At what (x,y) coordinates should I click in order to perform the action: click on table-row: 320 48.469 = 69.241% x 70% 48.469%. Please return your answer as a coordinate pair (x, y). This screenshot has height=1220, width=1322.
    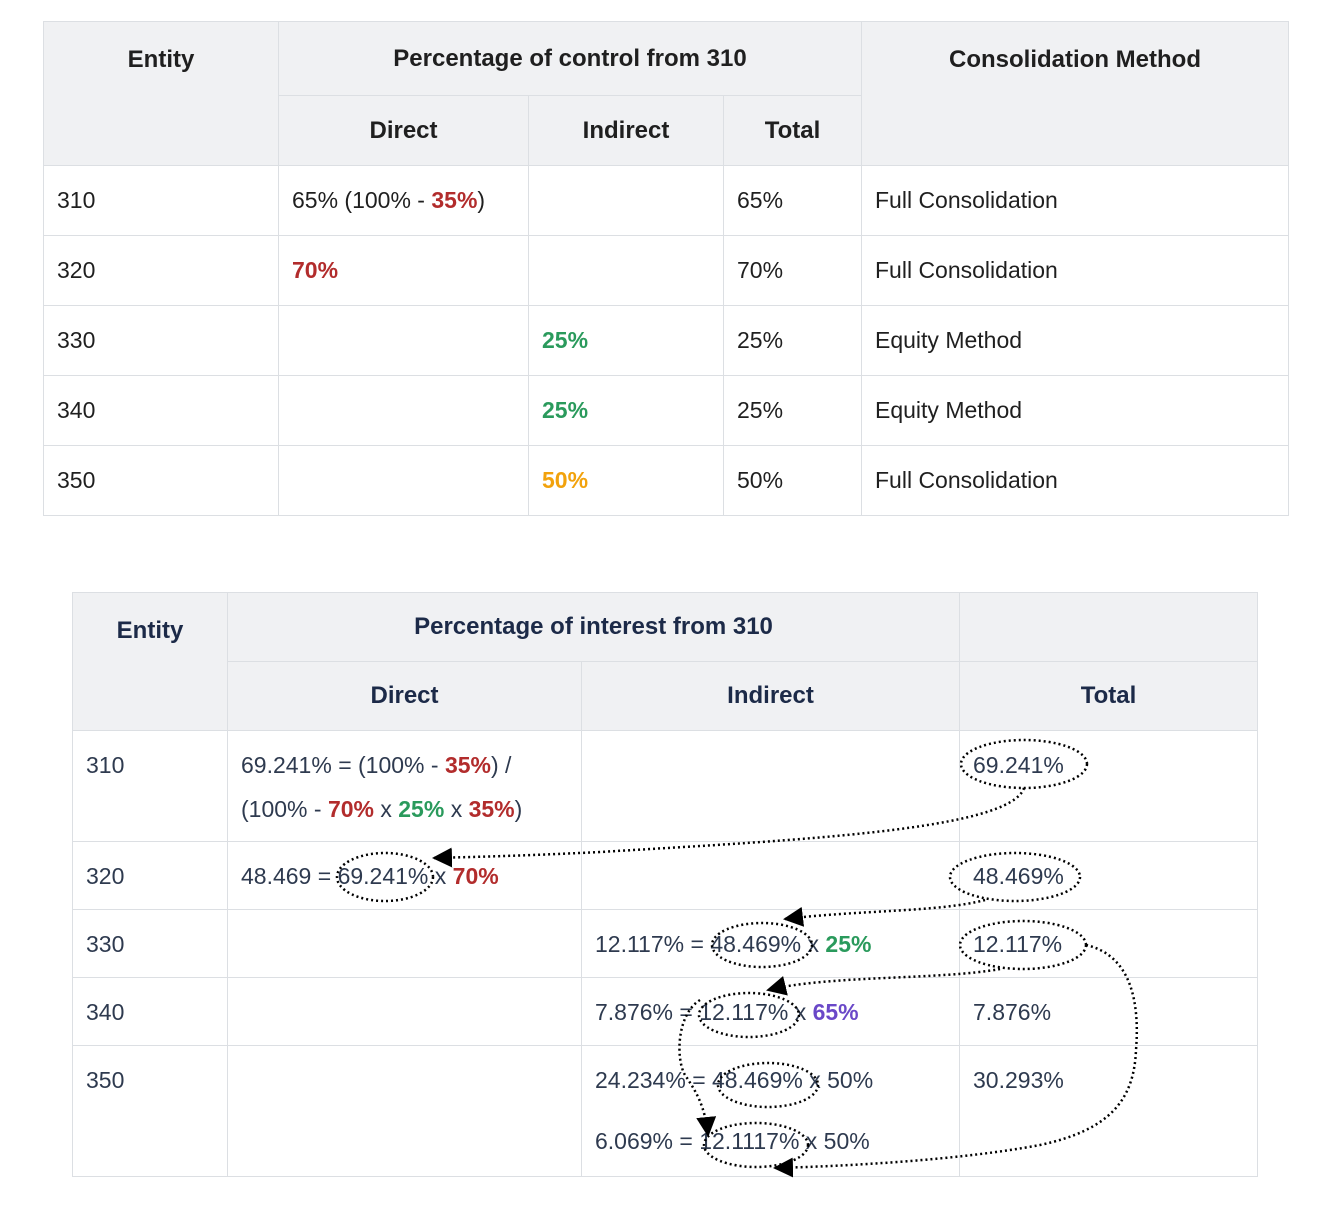
    Looking at the image, I should click on (665, 875).